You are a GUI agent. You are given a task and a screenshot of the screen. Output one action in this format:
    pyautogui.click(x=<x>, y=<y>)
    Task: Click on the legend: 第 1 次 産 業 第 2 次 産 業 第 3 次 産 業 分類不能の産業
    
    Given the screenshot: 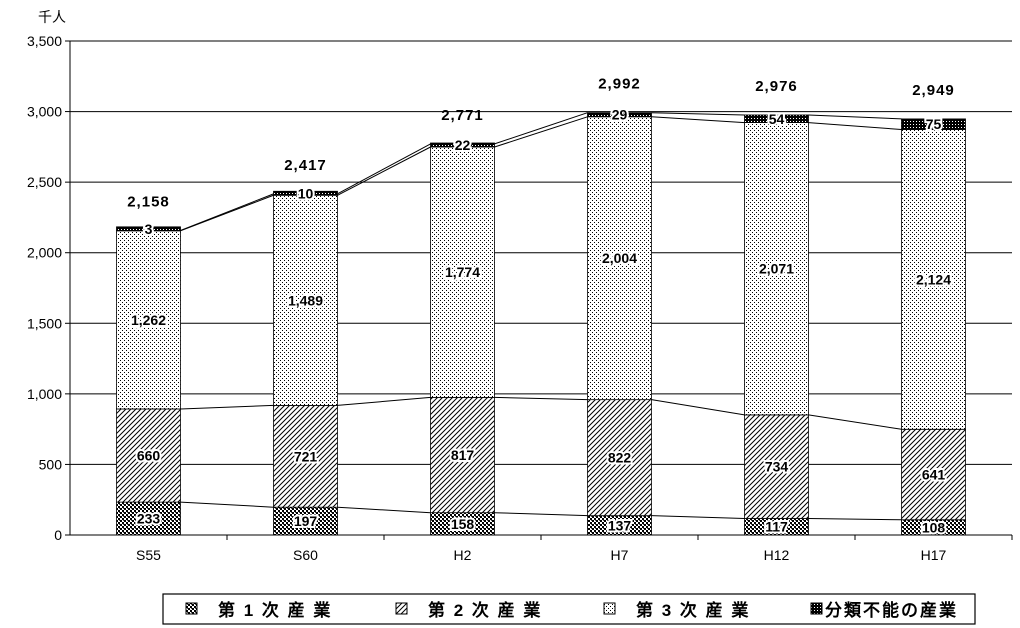 What is the action you would take?
    pyautogui.click(x=569, y=609)
    